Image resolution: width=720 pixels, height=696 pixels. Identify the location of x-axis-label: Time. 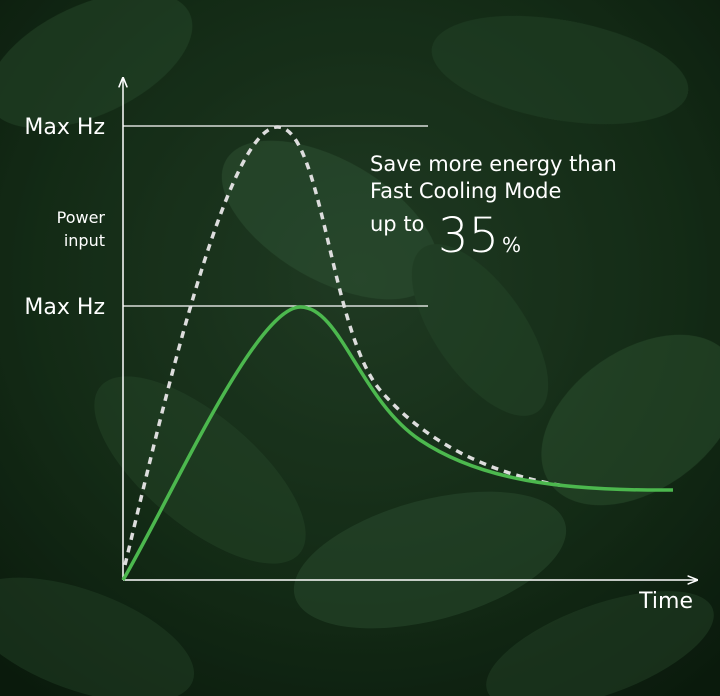
(665, 601).